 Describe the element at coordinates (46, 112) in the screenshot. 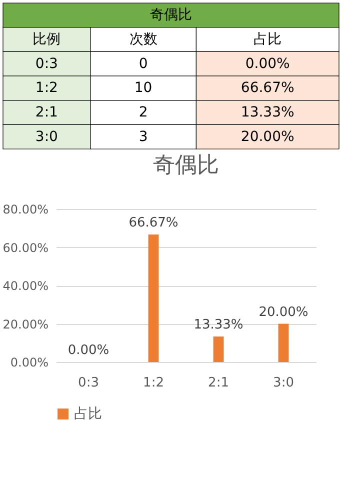

I see `category-label: 2:1` at that location.